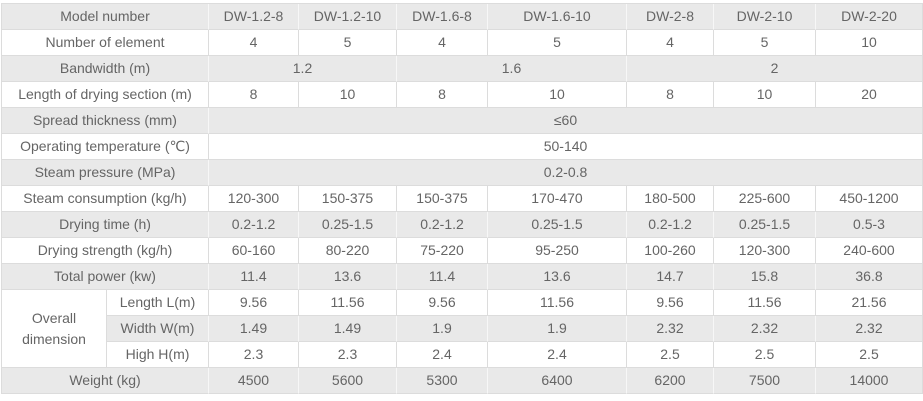 This screenshot has width=923, height=401. What do you see at coordinates (105, 121) in the screenshot?
I see `row-label: Spread thickness (mm)` at bounding box center [105, 121].